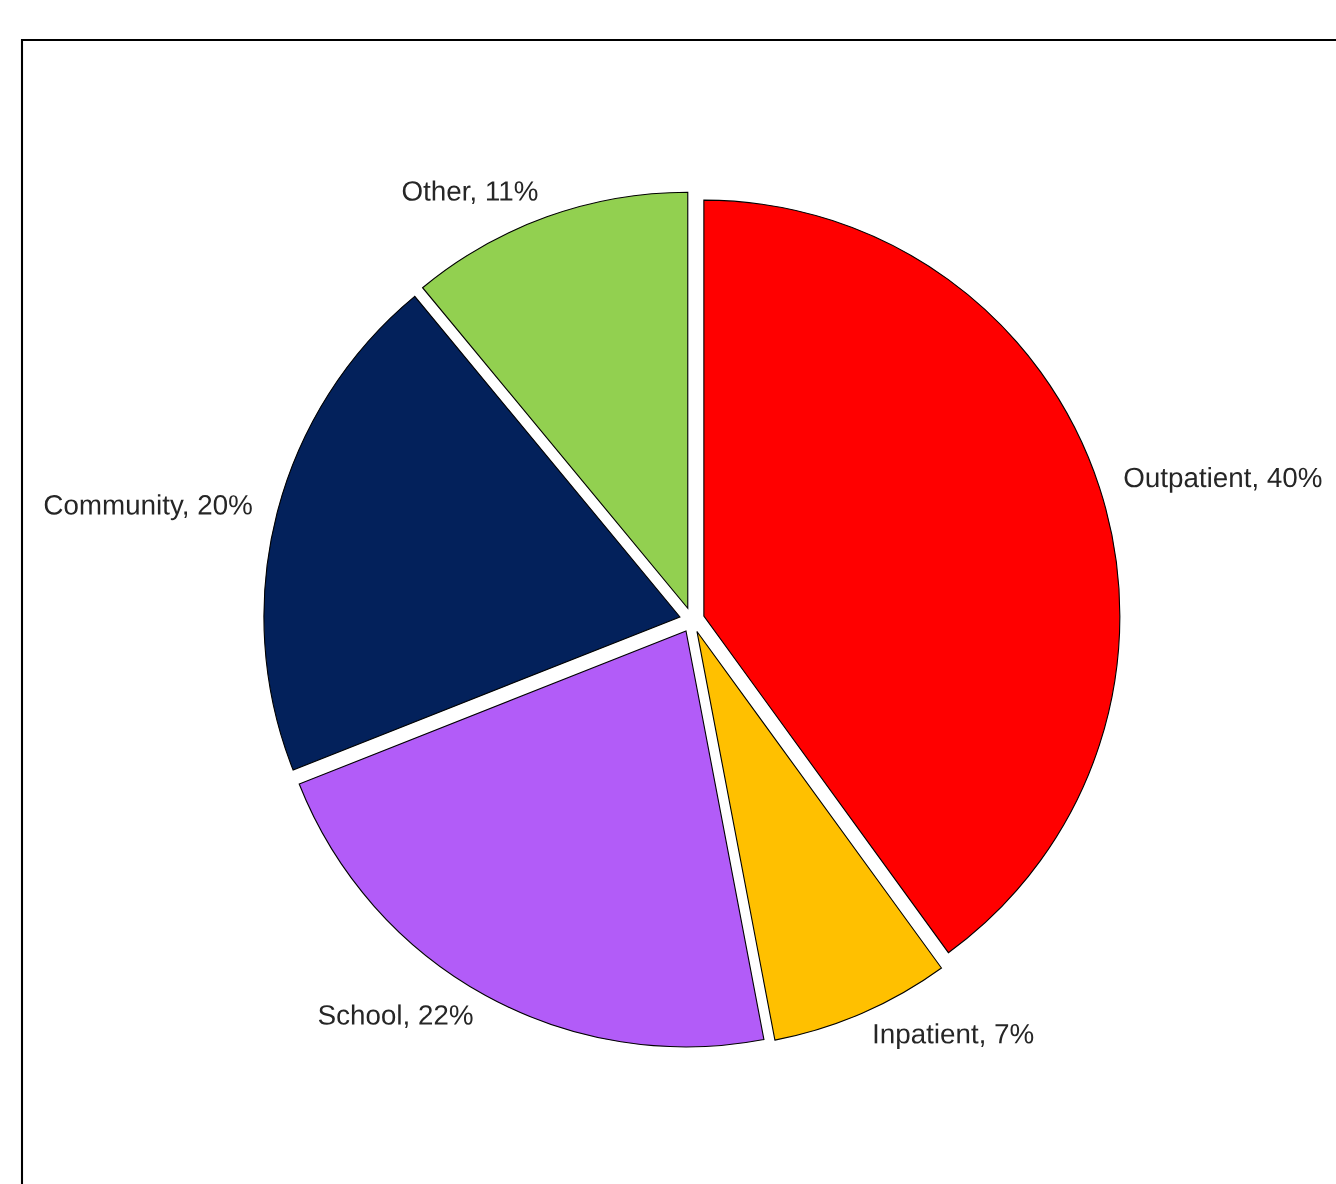 Image resolution: width=1336 pixels, height=1184 pixels. I want to click on slice-label: Outpatient, 40%, so click(1223, 479).